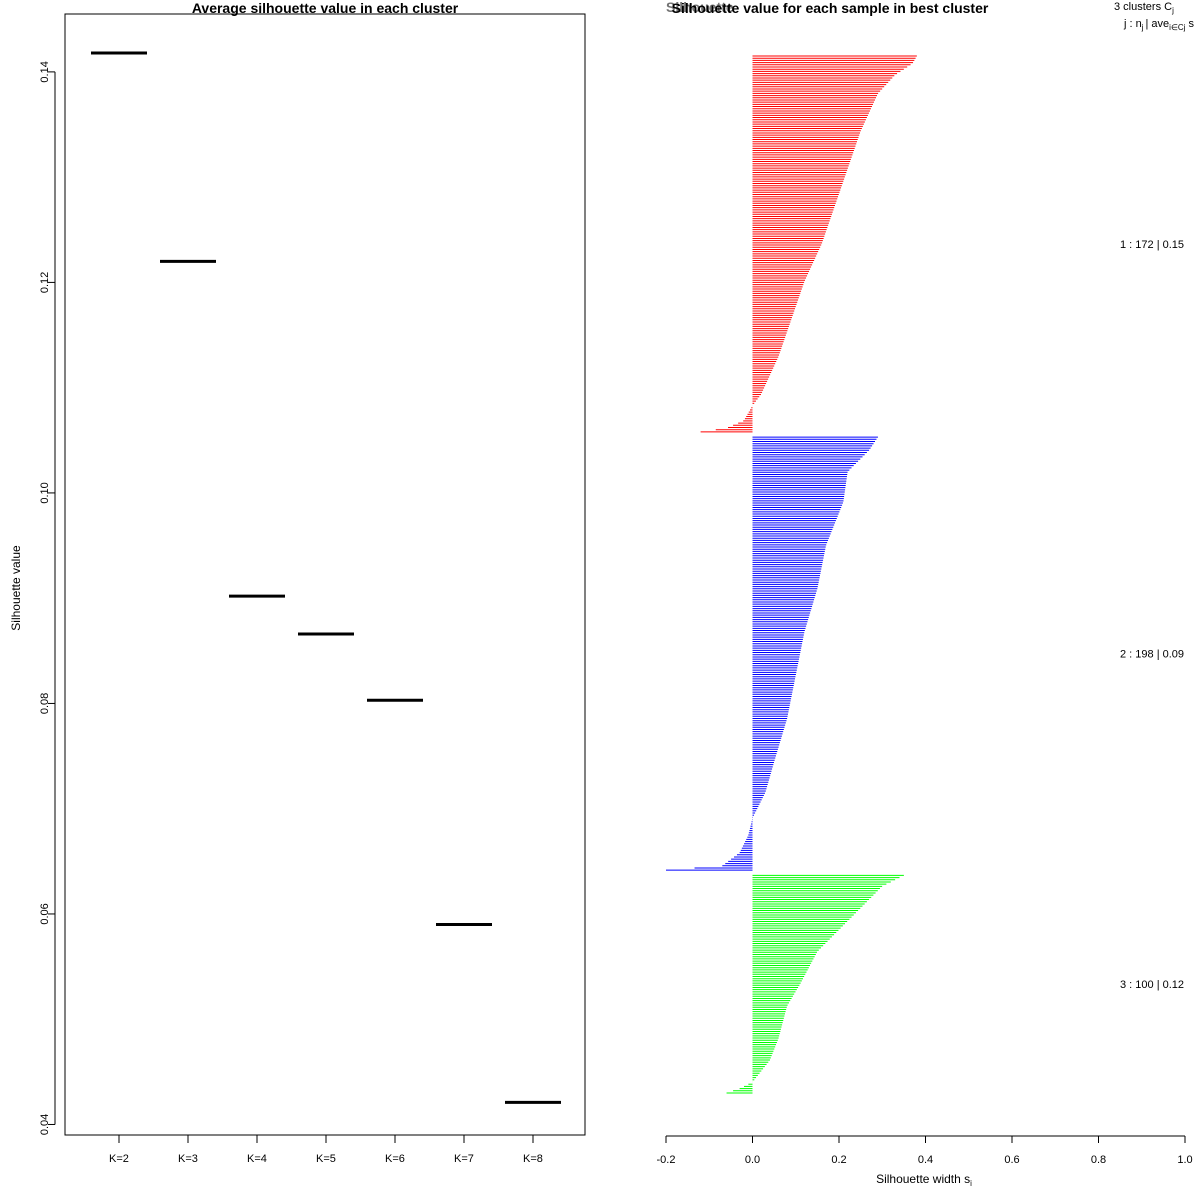 This screenshot has width=1200, height=1200. I want to click on right-x-tick-label: -0.2, so click(666, 1160).